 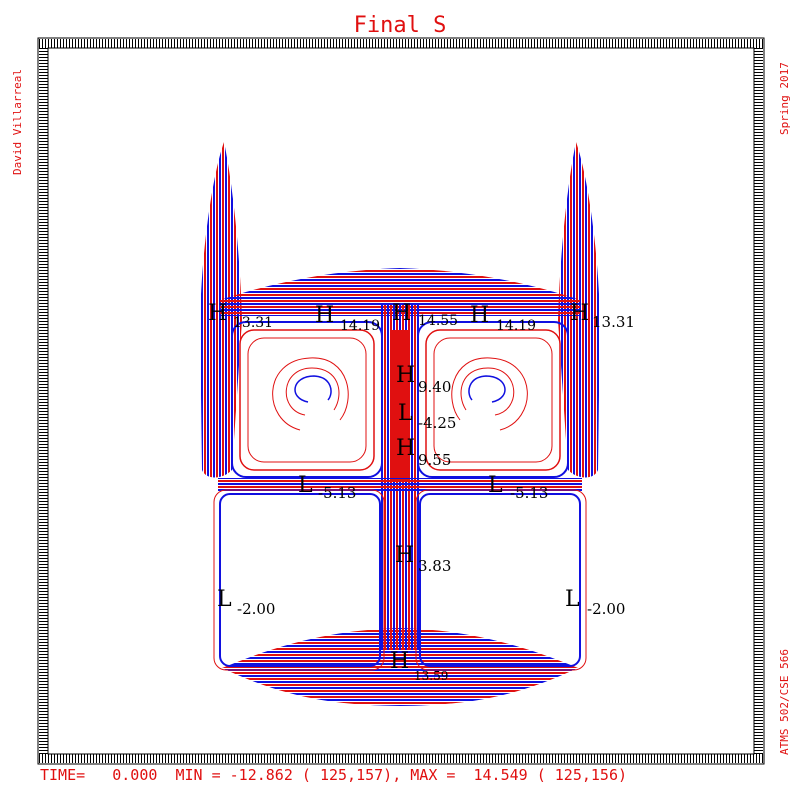 I want to click on extremum-high-5: H 13.31, so click(x=602, y=316).